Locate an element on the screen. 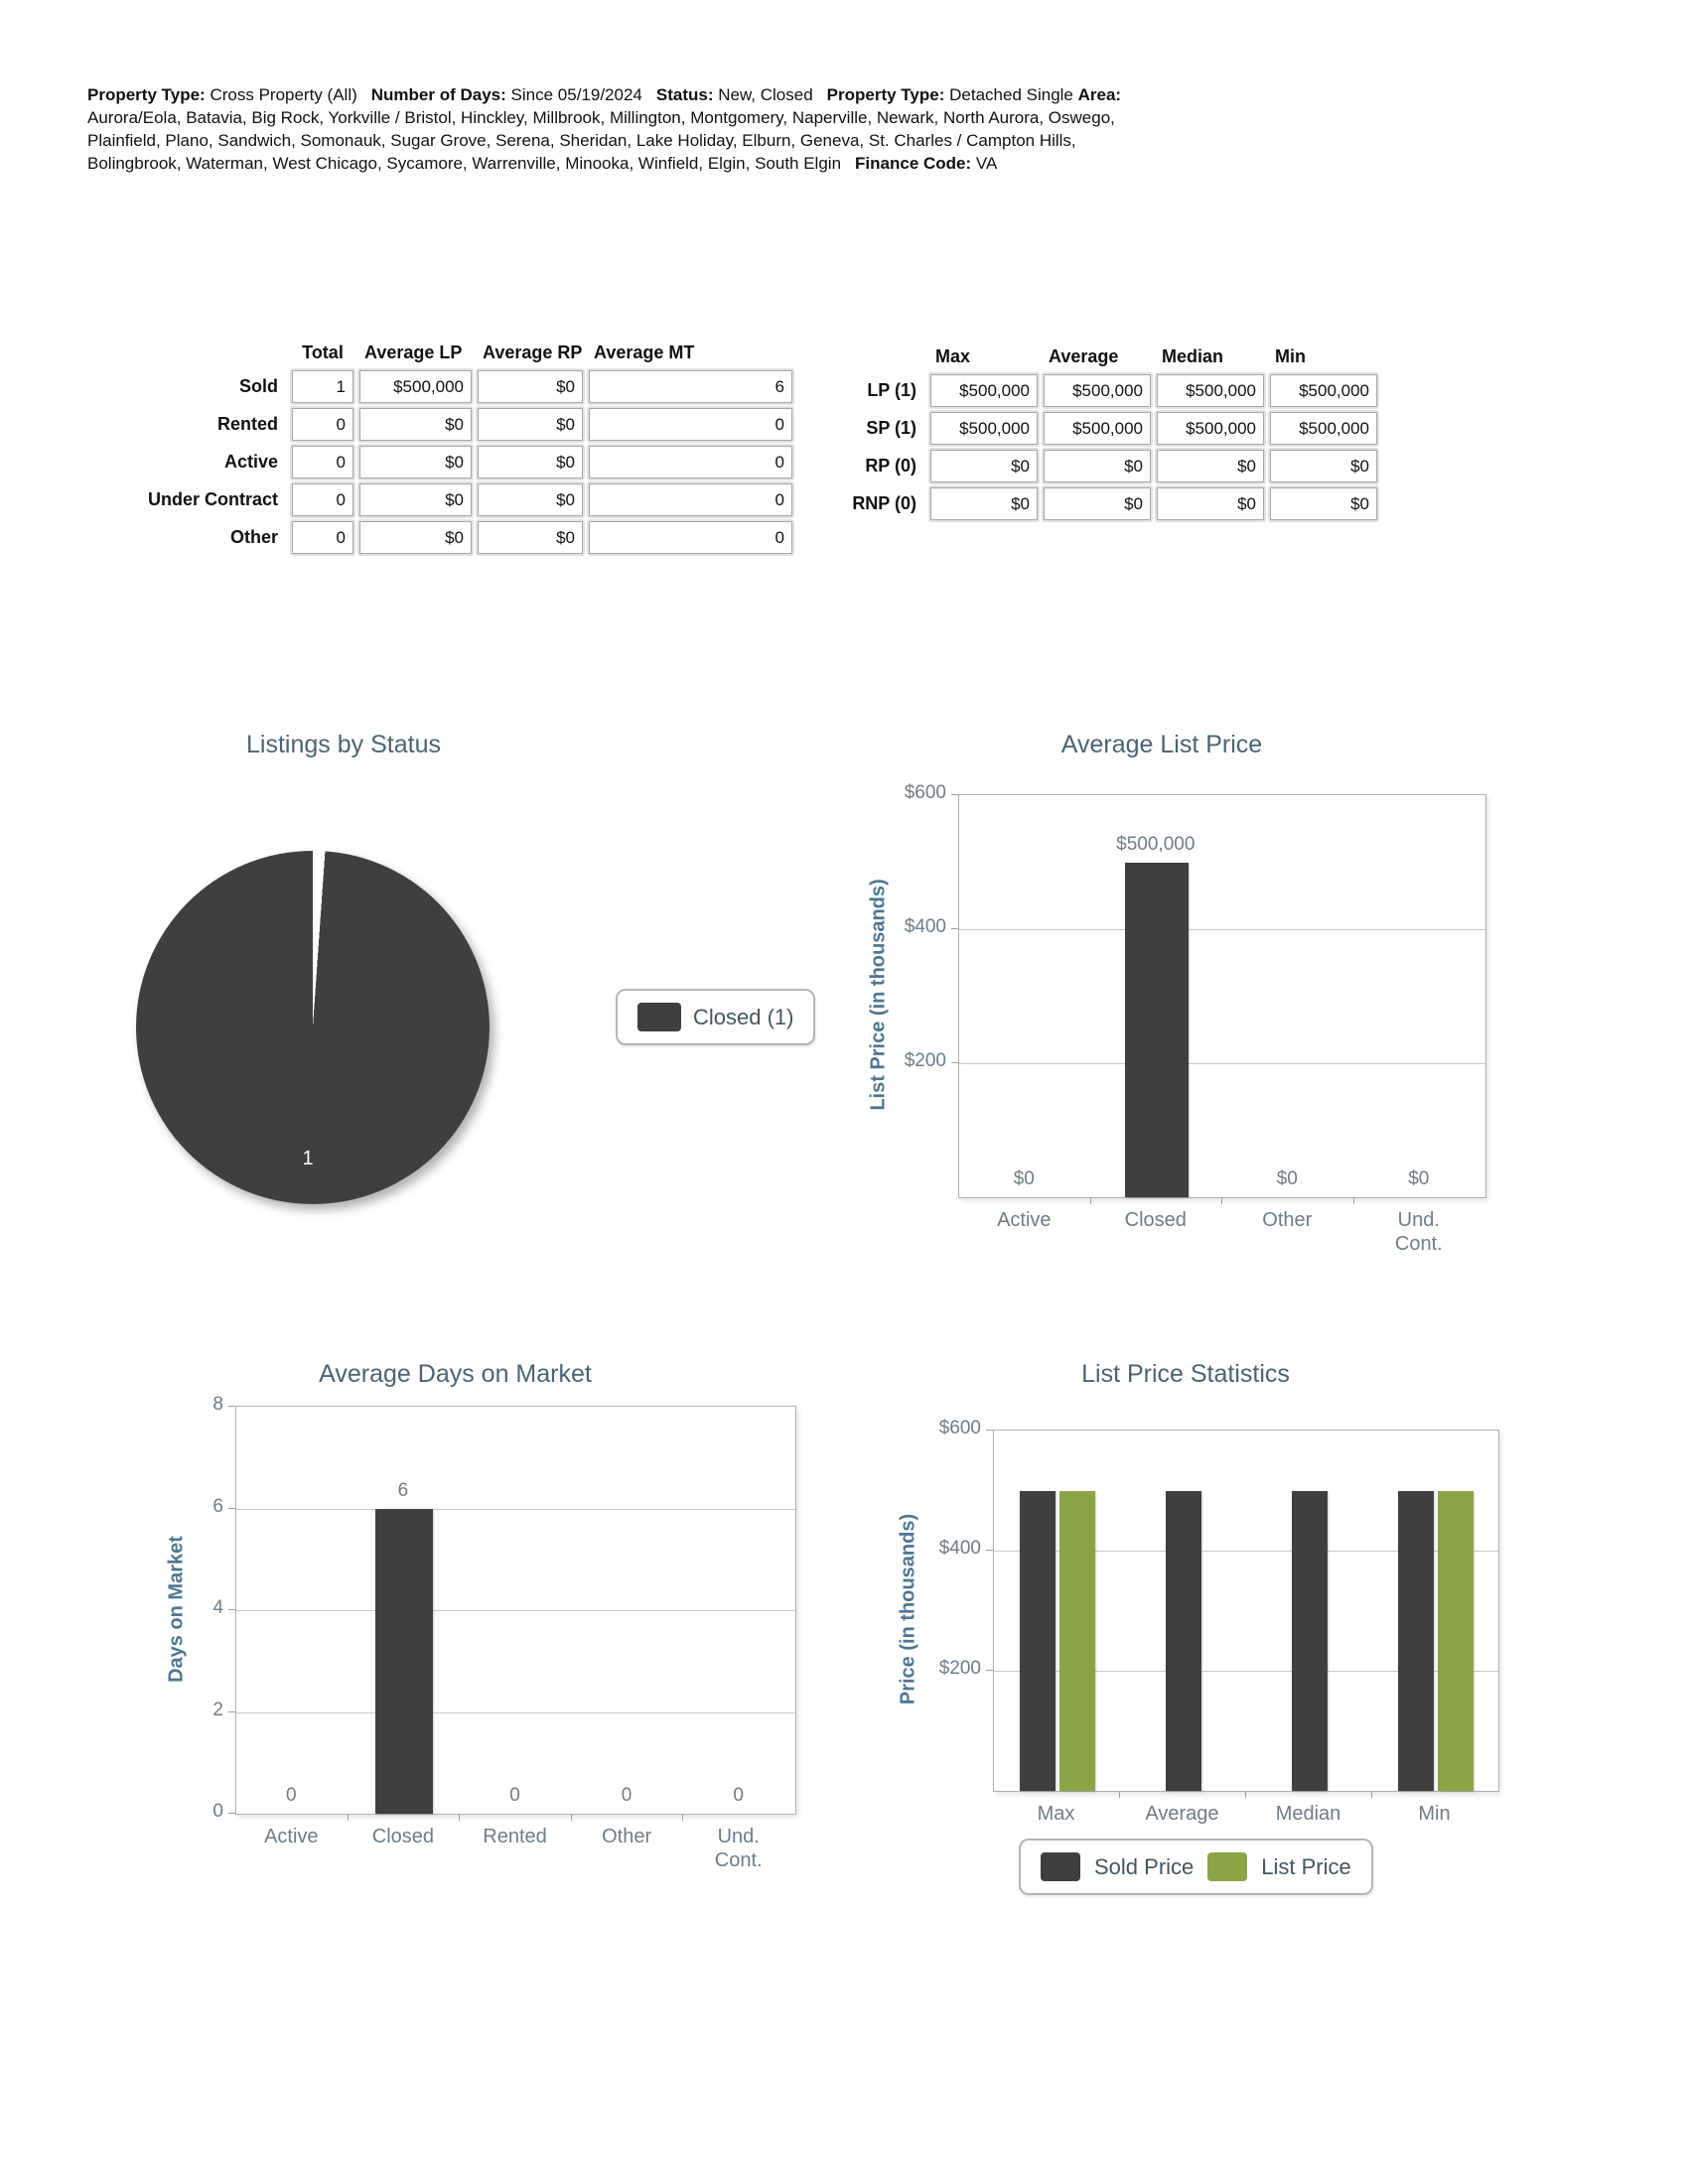 This screenshot has height=2184, width=1688. bar-value-label: $0 is located at coordinates (1024, 1178).